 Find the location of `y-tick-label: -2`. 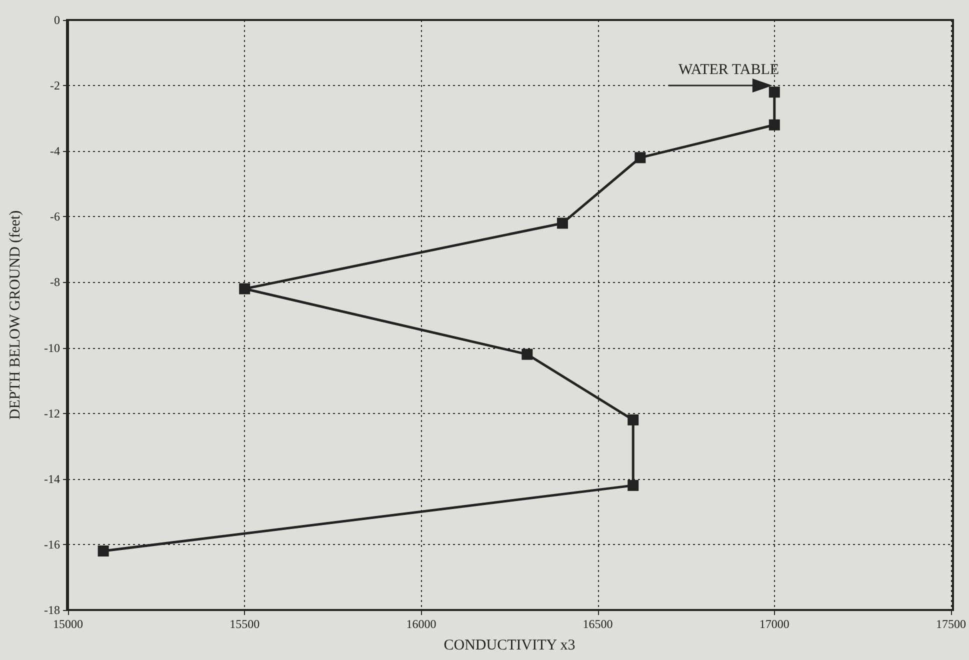

y-tick-label: -2 is located at coordinates (55, 85).